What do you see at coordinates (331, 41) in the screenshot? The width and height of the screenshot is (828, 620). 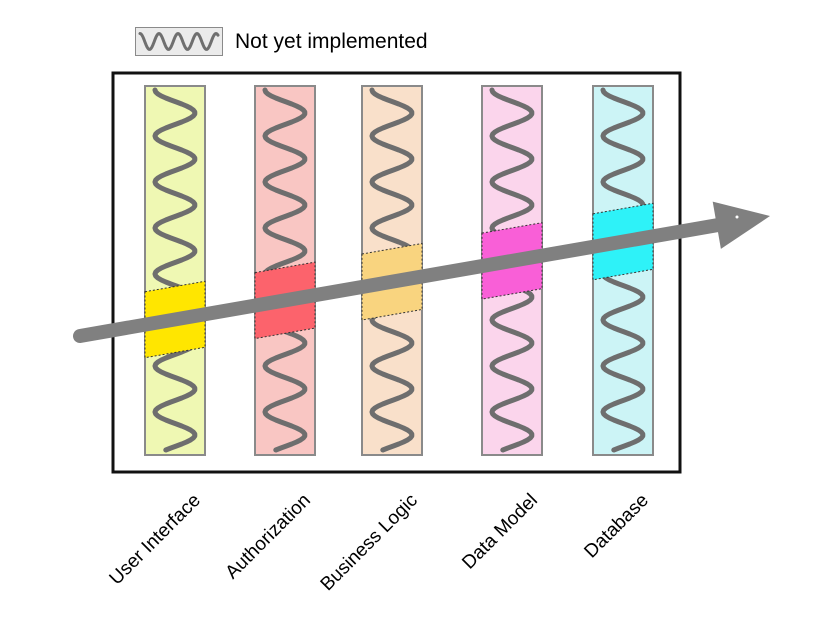 I see `legend-label: Not yet implemented` at bounding box center [331, 41].